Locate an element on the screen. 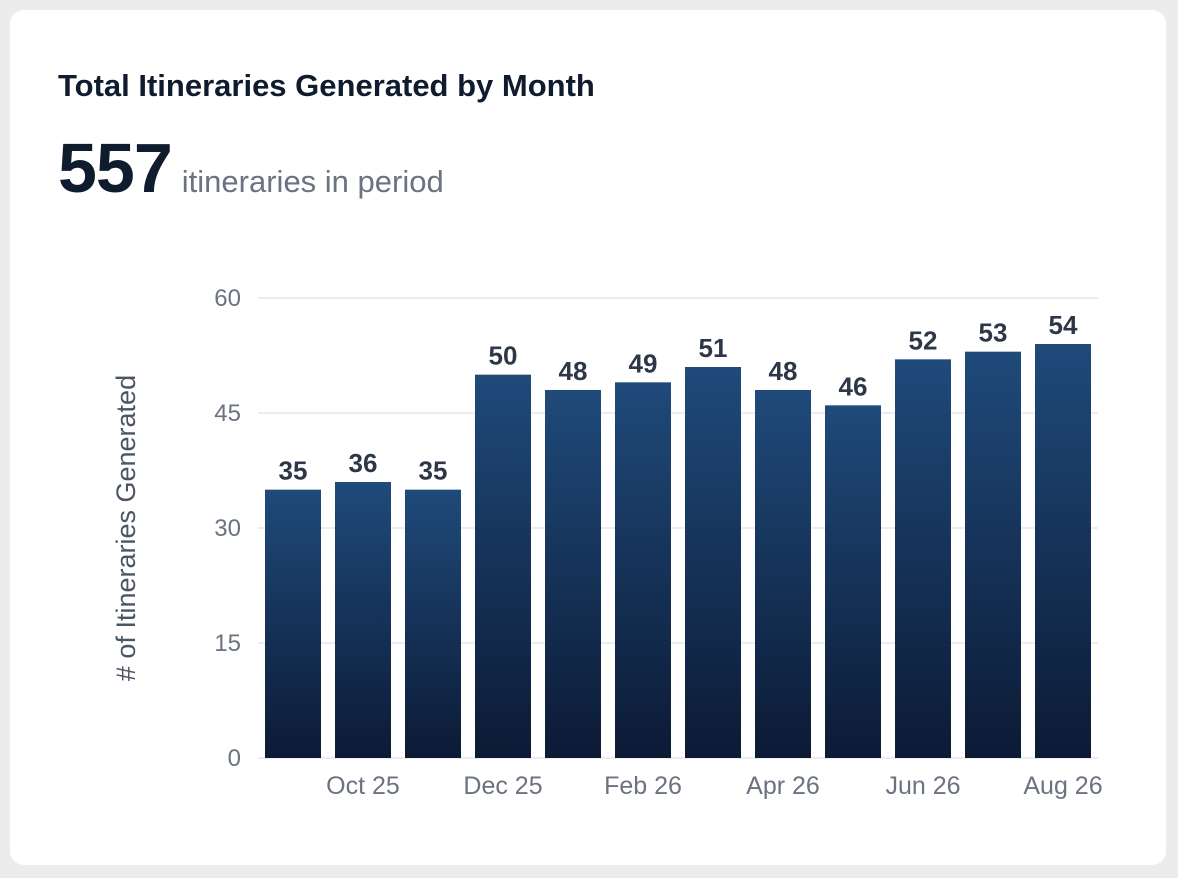 The image size is (1178, 878). card-title: Total Itineraries Generated by Month is located at coordinates (326, 85).